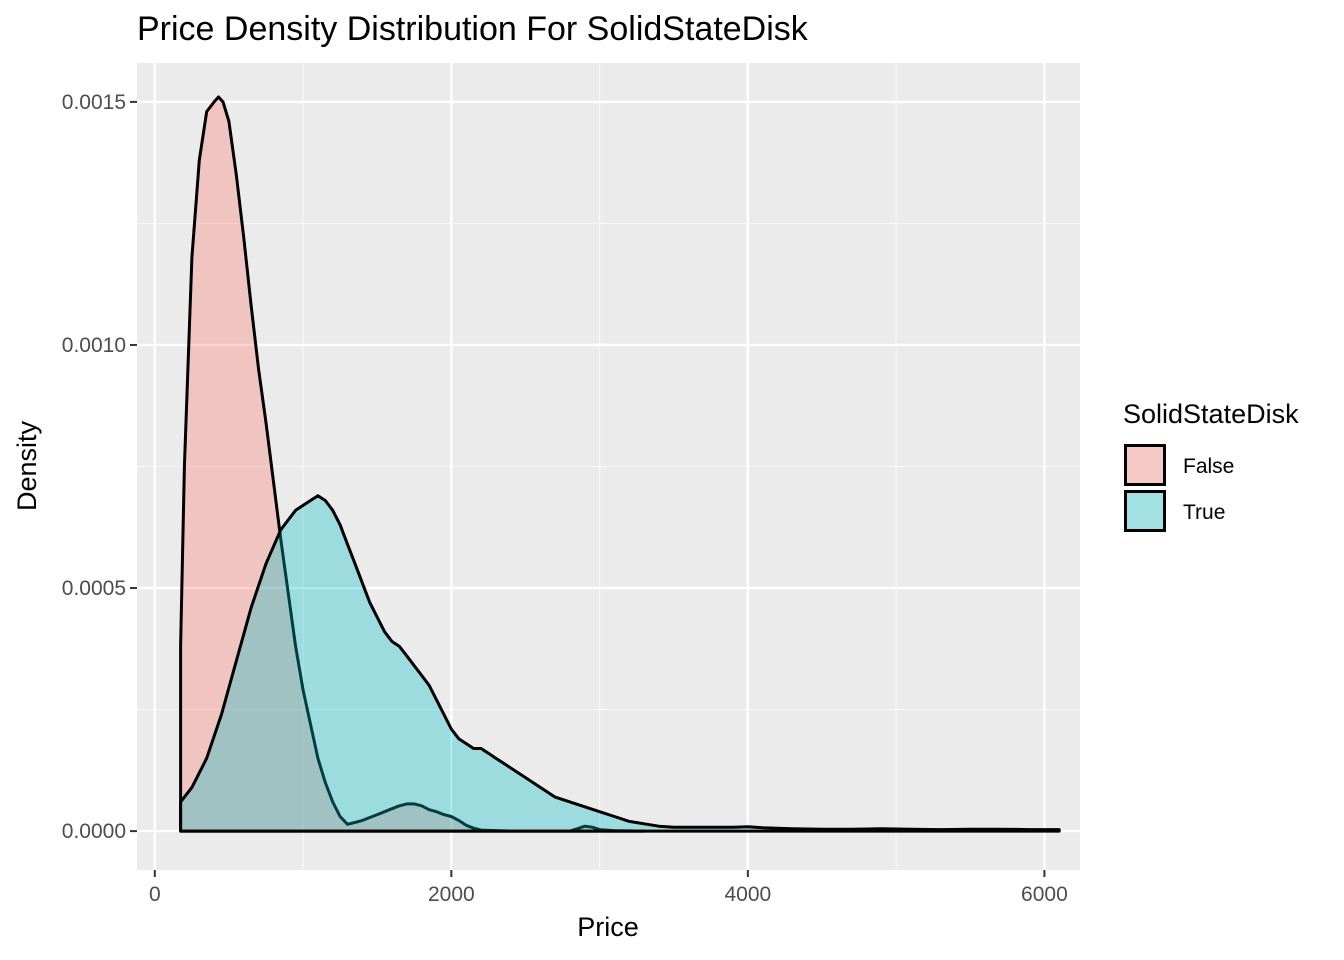 This screenshot has height=960, width=1344. I want to click on legend-label: False, so click(1208, 466).